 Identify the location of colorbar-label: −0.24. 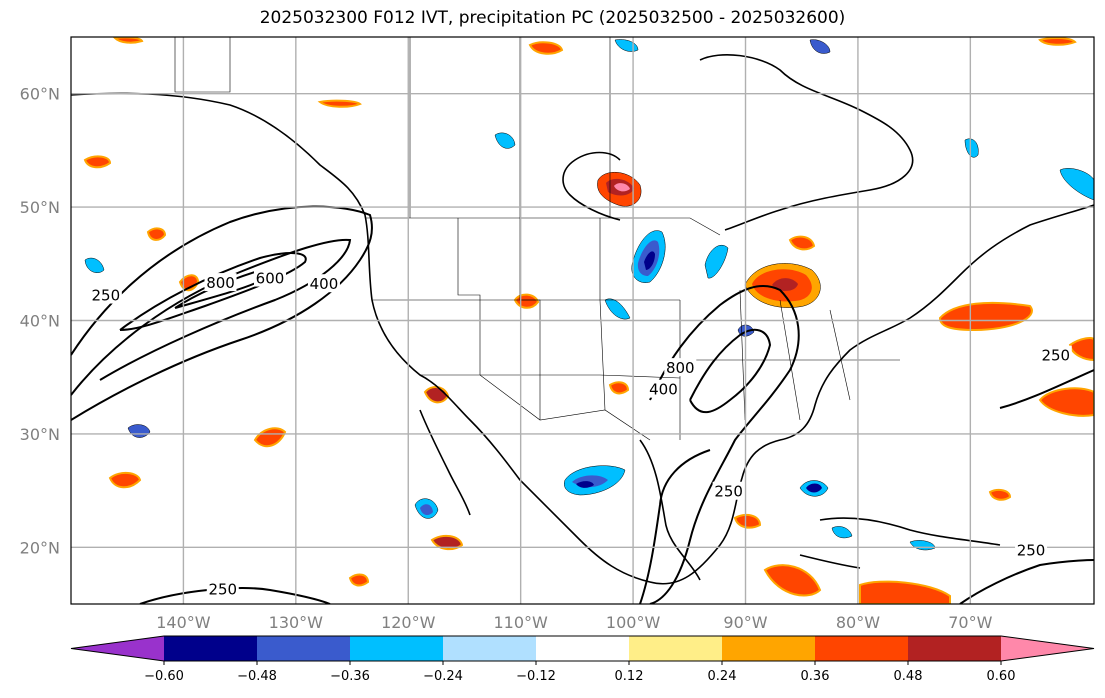
(443, 676).